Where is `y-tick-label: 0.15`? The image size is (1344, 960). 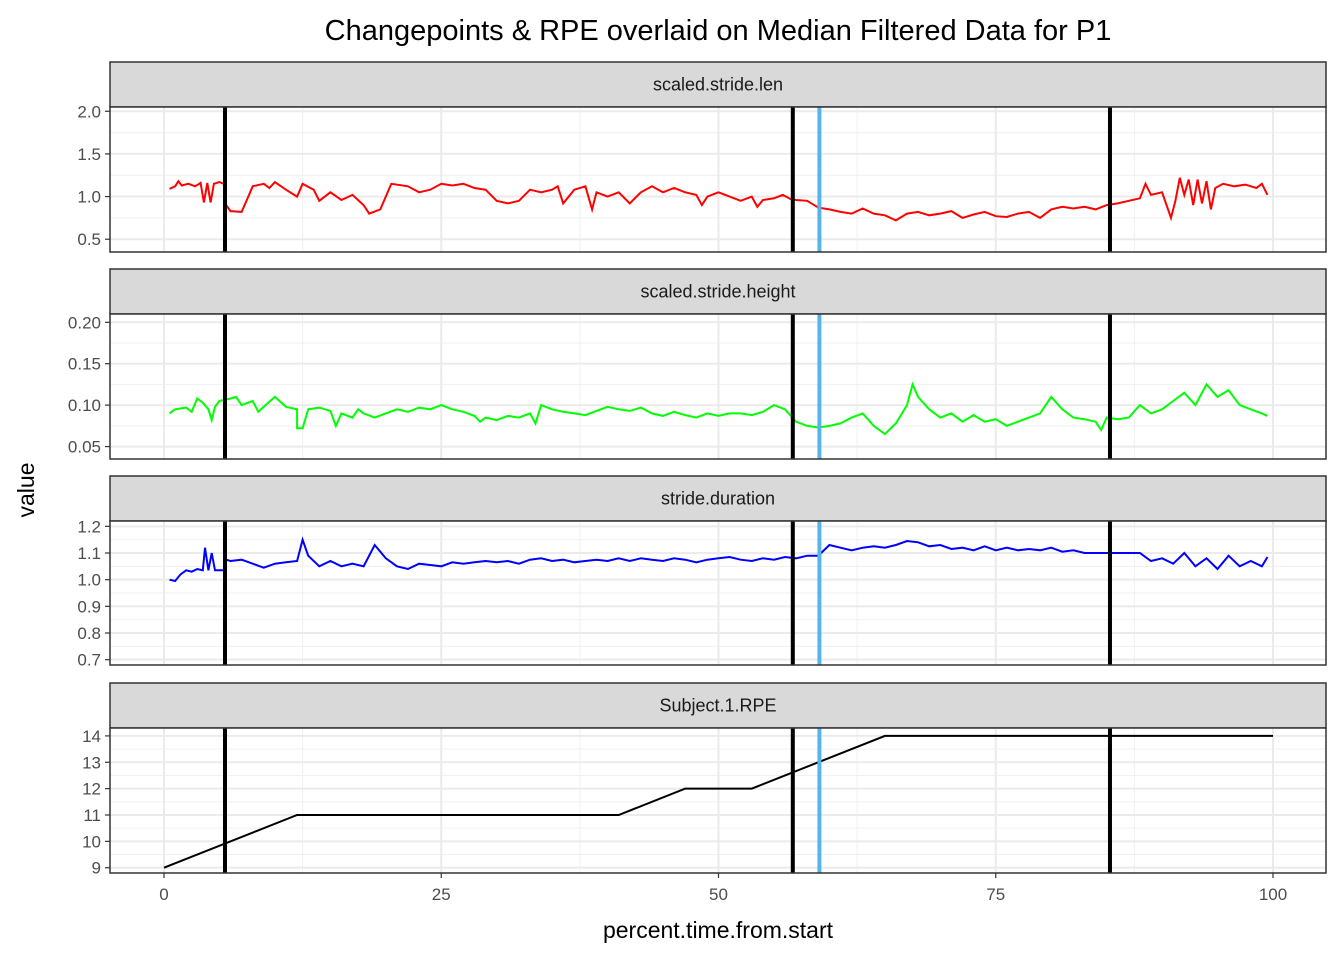
y-tick-label: 0.15 is located at coordinates (84, 364).